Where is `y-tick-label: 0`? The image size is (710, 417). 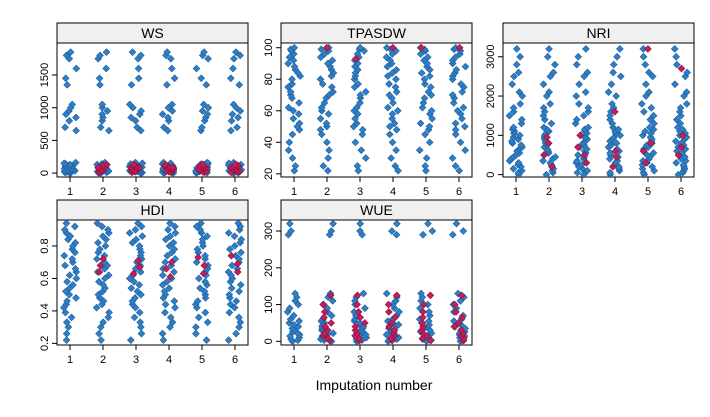 y-tick-label: 0 is located at coordinates (269, 341).